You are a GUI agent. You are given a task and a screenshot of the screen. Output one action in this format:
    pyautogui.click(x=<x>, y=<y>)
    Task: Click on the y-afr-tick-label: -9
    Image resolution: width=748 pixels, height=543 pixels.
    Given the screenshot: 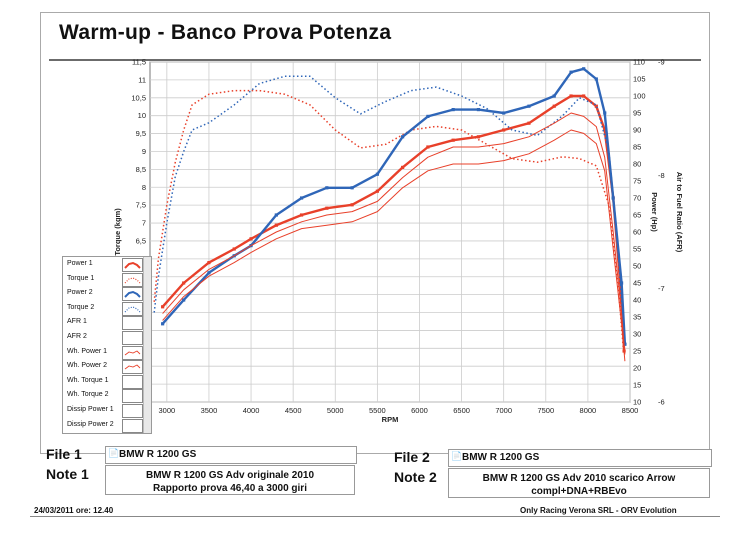 What is the action you would take?
    pyautogui.click(x=661, y=62)
    